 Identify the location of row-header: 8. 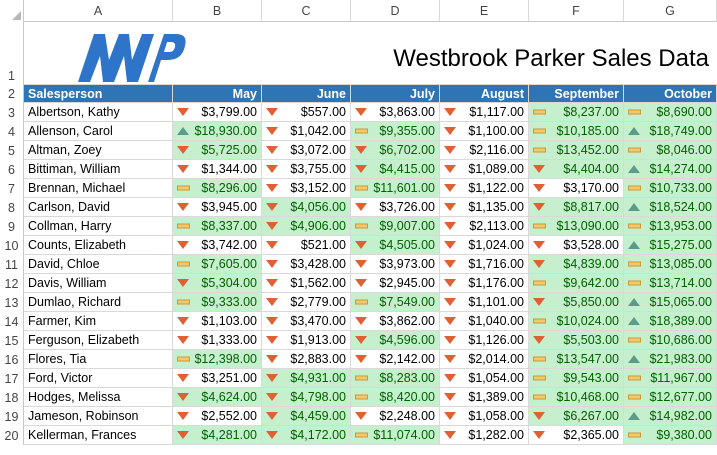
(12, 207).